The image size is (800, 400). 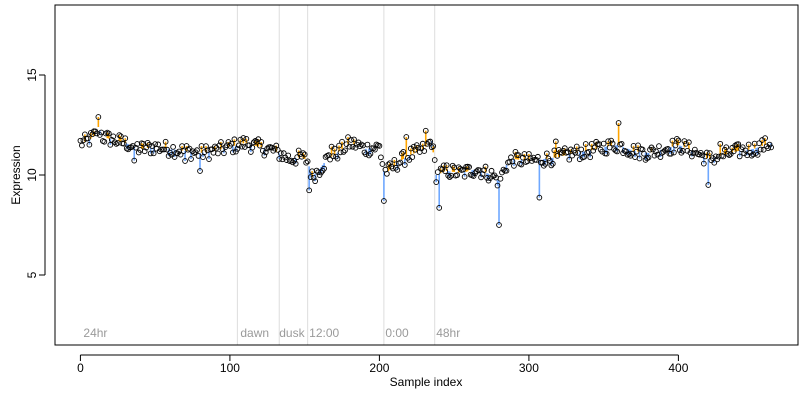 What do you see at coordinates (379, 368) in the screenshot?
I see `x-tick-label: 200` at bounding box center [379, 368].